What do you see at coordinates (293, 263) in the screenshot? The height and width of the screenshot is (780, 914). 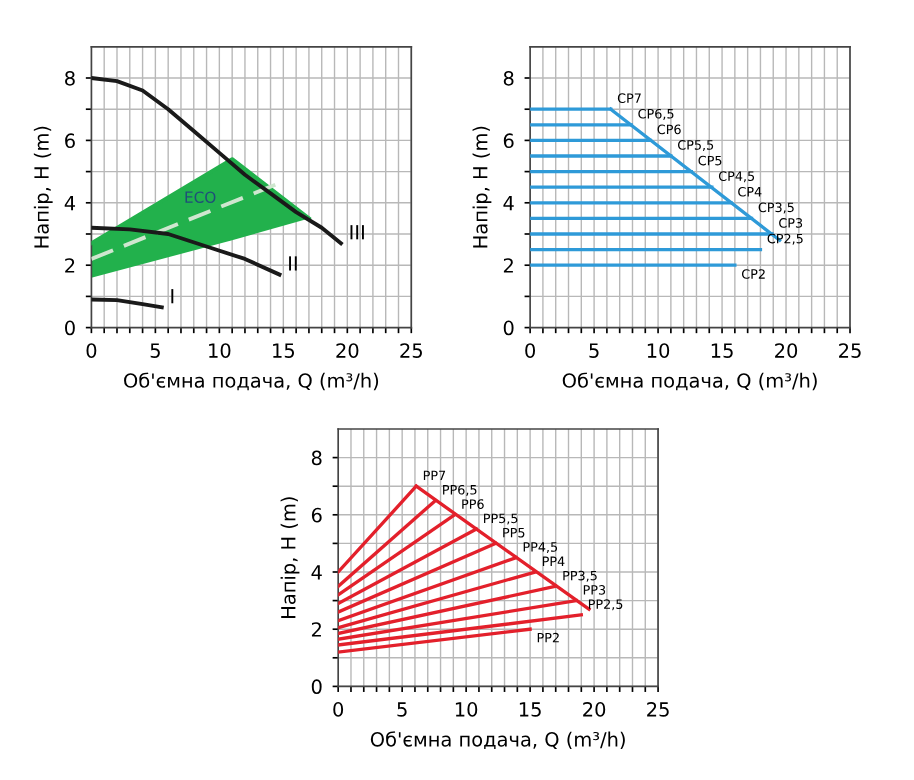 I see `series-label: II` at bounding box center [293, 263].